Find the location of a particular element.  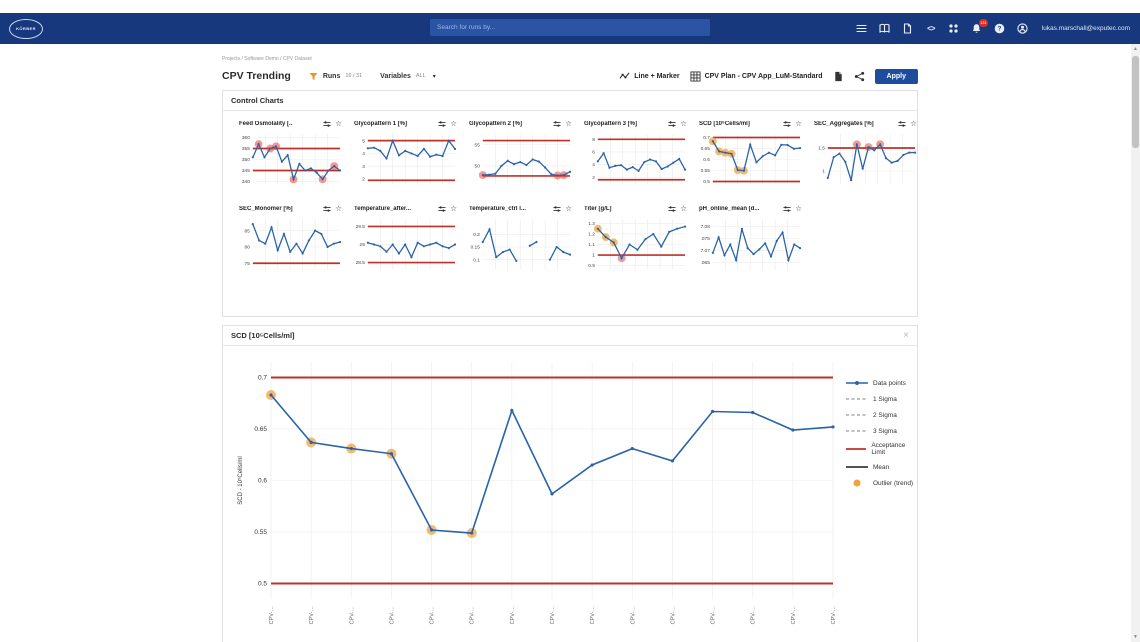

mini-chart-scd_mini: SCD [10⁵Cells/ml] ☆ 0.7 0.65 0.6 0.55 0.5 is located at coordinates (748, 158).